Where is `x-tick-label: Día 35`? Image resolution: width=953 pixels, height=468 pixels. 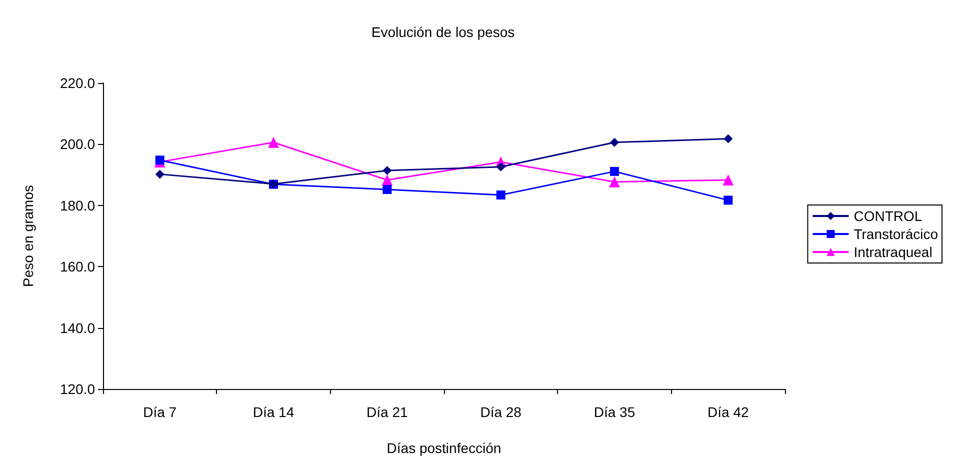 x-tick-label: Día 35 is located at coordinates (615, 412).